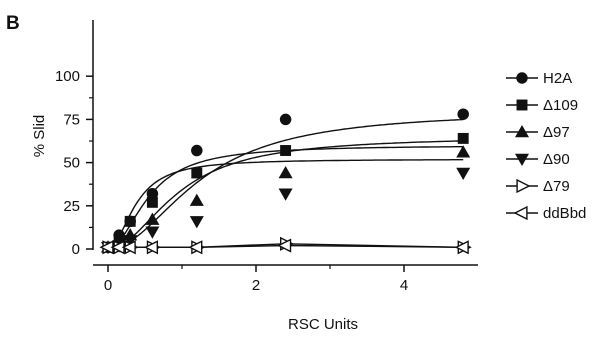 Image resolution: width=611 pixels, height=338 pixels. What do you see at coordinates (560, 105) in the screenshot?
I see `legend-label: Δ109` at bounding box center [560, 105].